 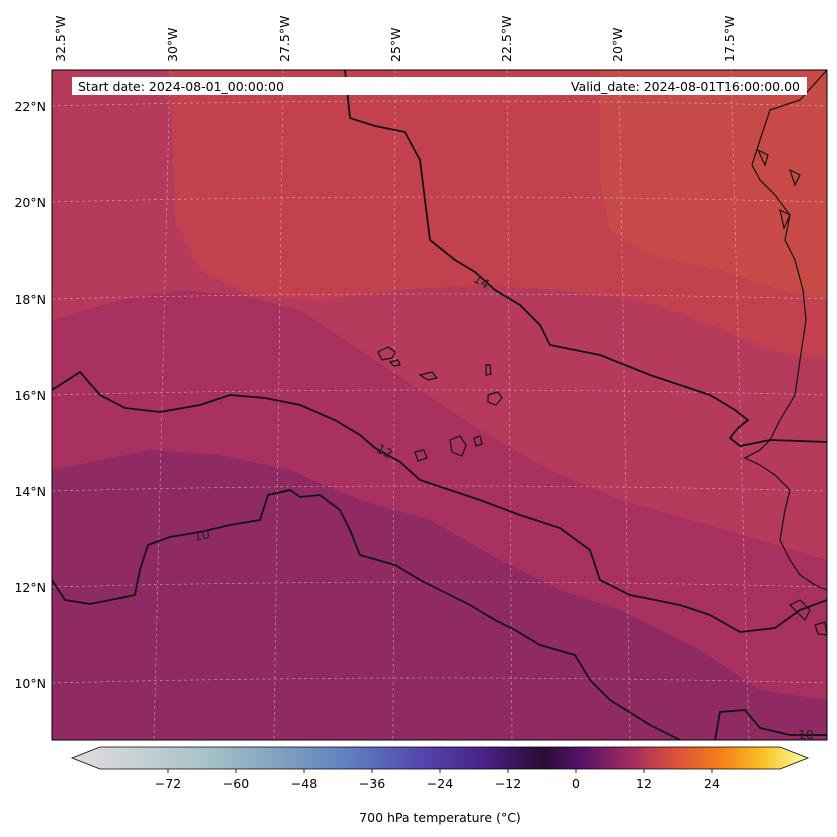 I want to click on lat-label-22n: 22°N, so click(x=30, y=106).